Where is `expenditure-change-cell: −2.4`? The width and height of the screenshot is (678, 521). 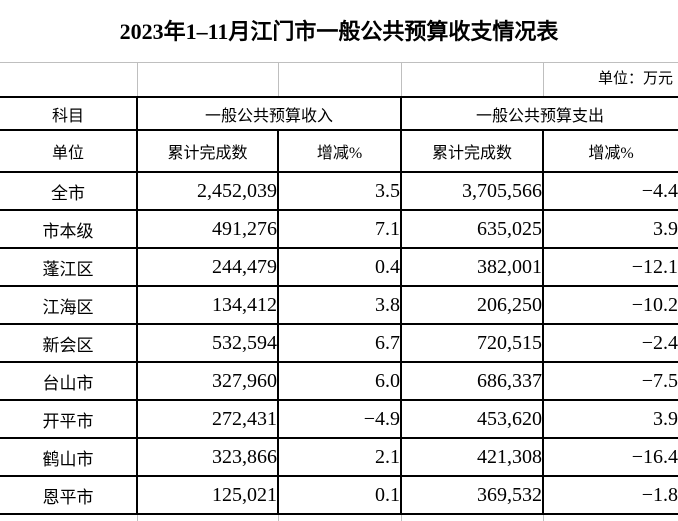
expenditure-change-cell: −2.4 is located at coordinates (610, 343).